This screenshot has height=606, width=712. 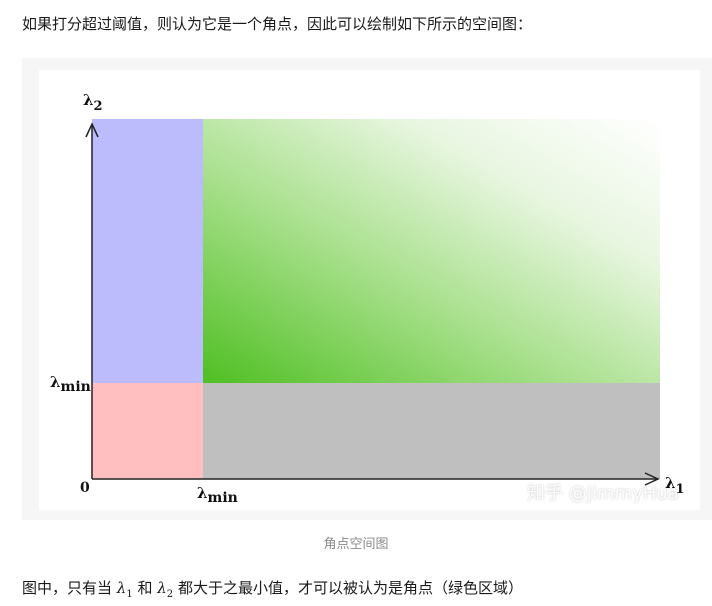 What do you see at coordinates (147, 431) in the screenshot?
I see `region-flat` at bounding box center [147, 431].